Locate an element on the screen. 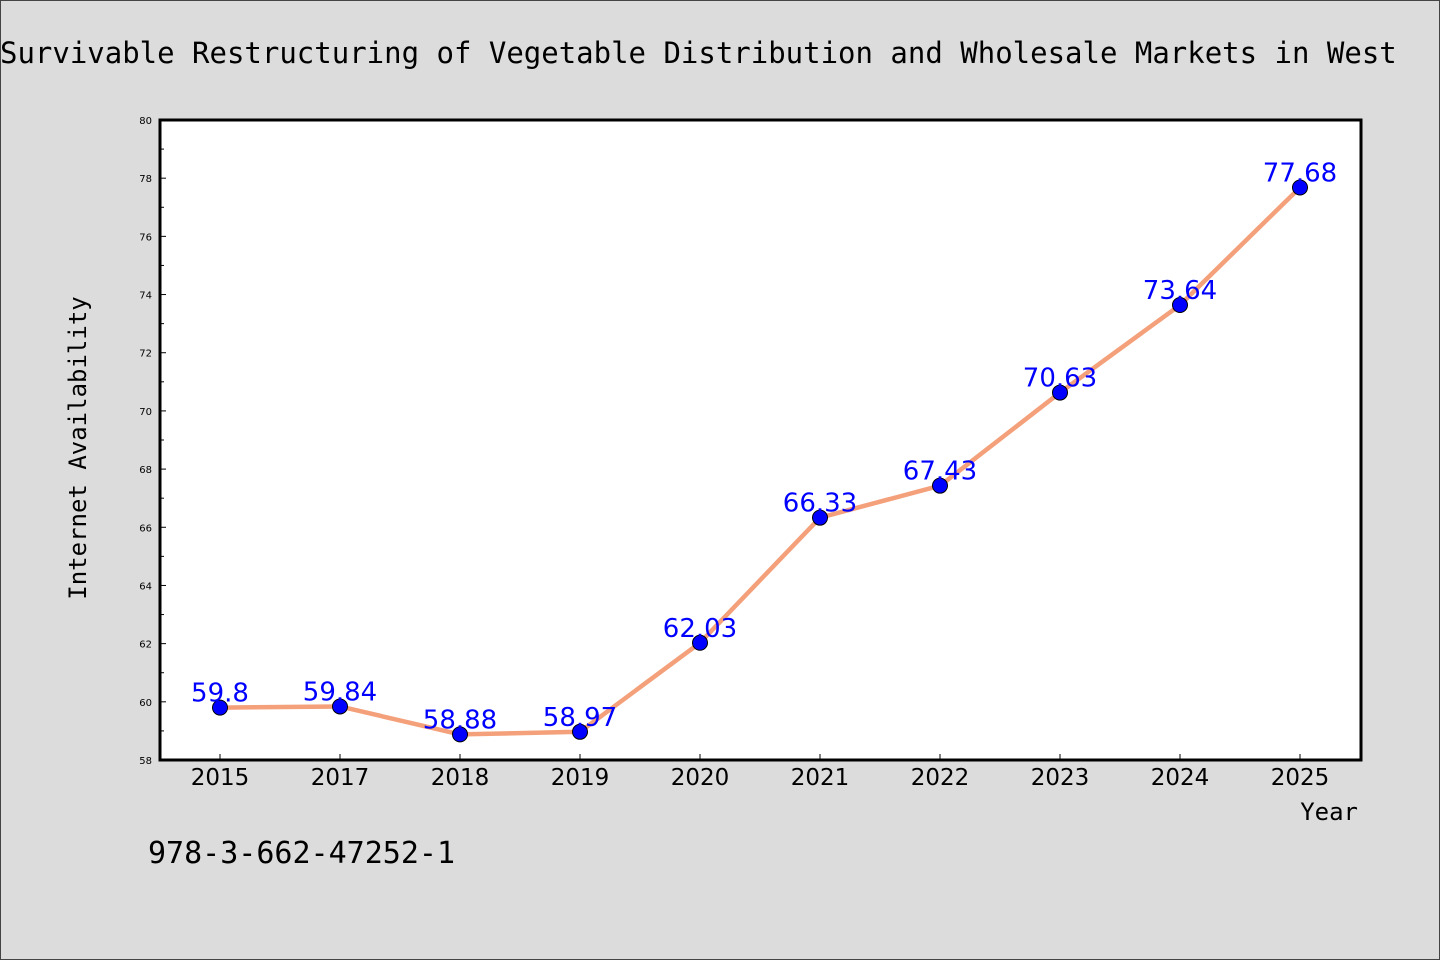  x-tick-label: 2022 is located at coordinates (940, 778).